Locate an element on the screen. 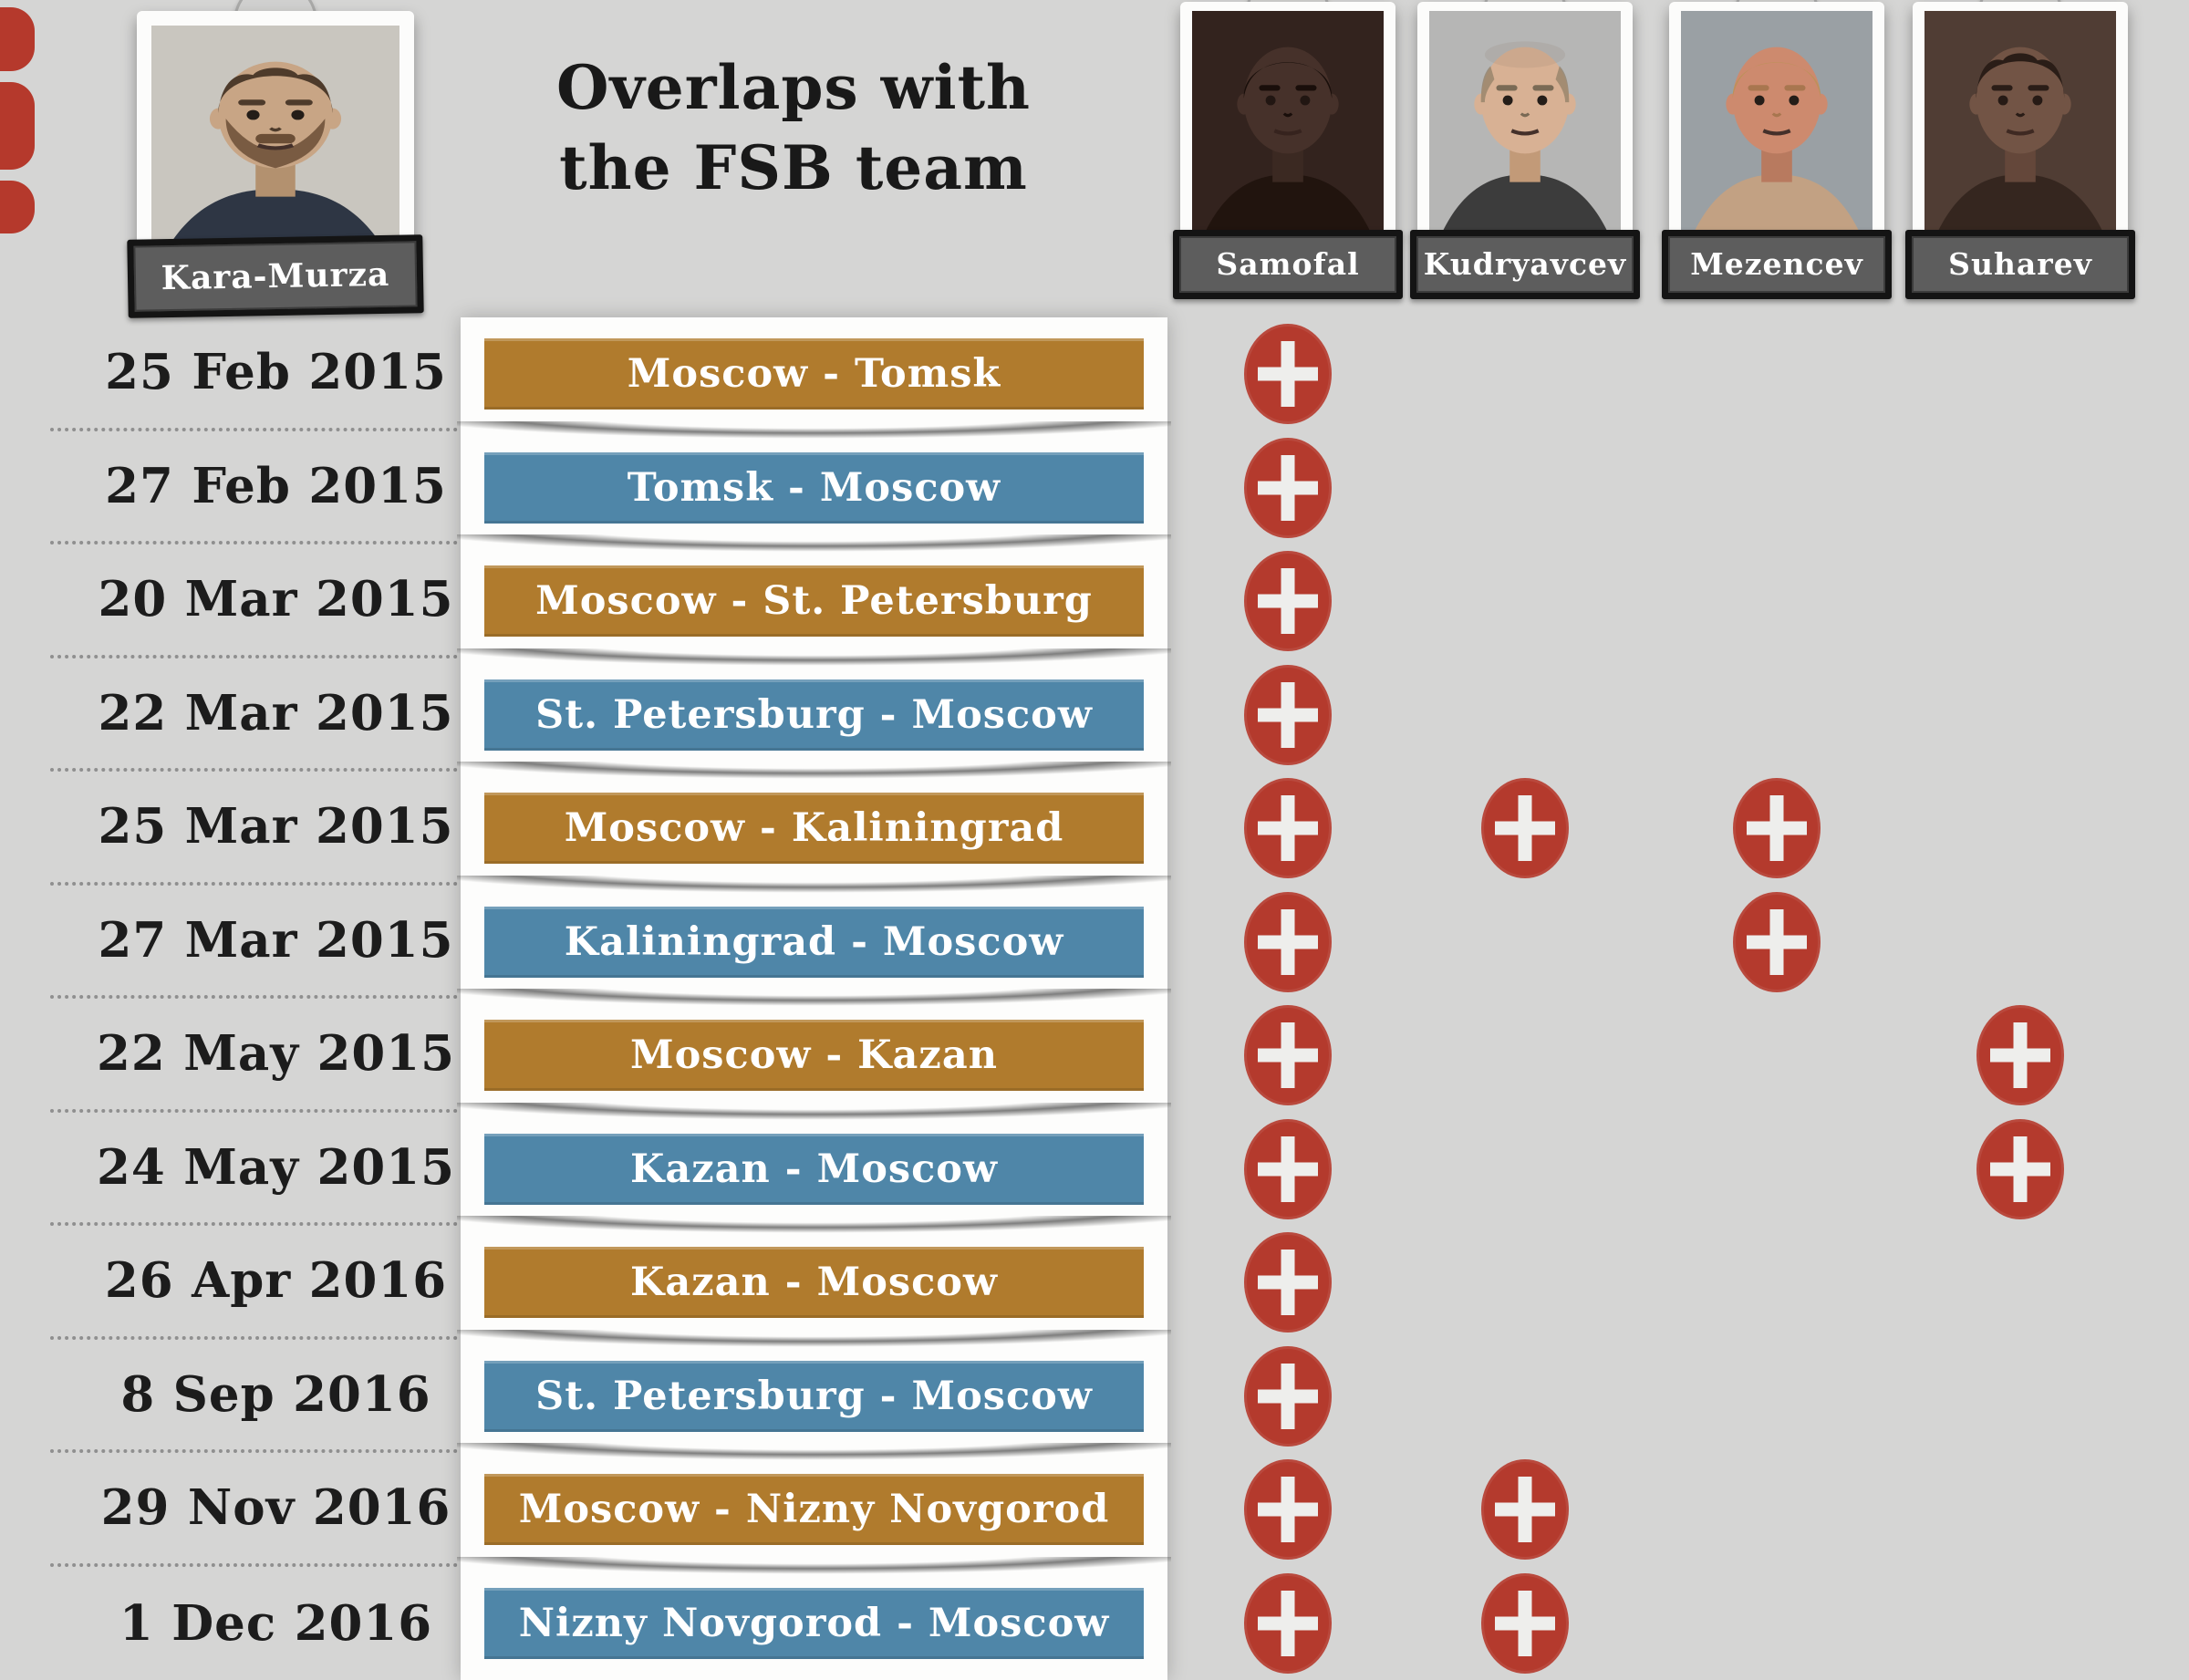 The width and height of the screenshot is (2189, 1680). kara-murza-name-label: Kara-Murza is located at coordinates (275, 276).